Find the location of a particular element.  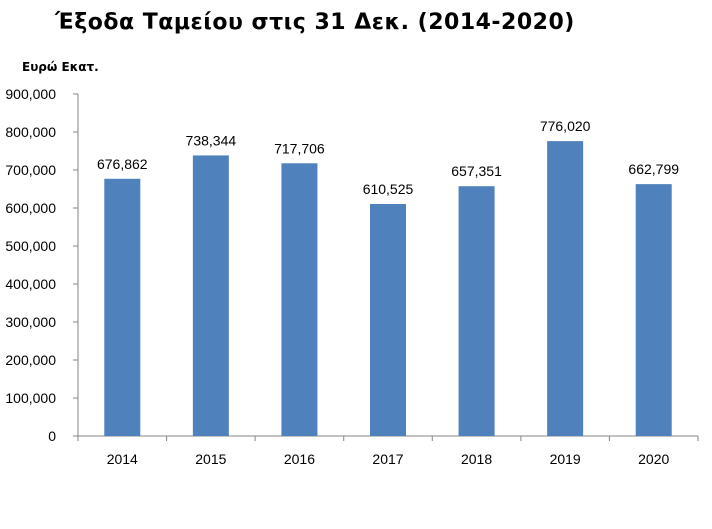

y-tick-label: 500,000 is located at coordinates (30, 246).